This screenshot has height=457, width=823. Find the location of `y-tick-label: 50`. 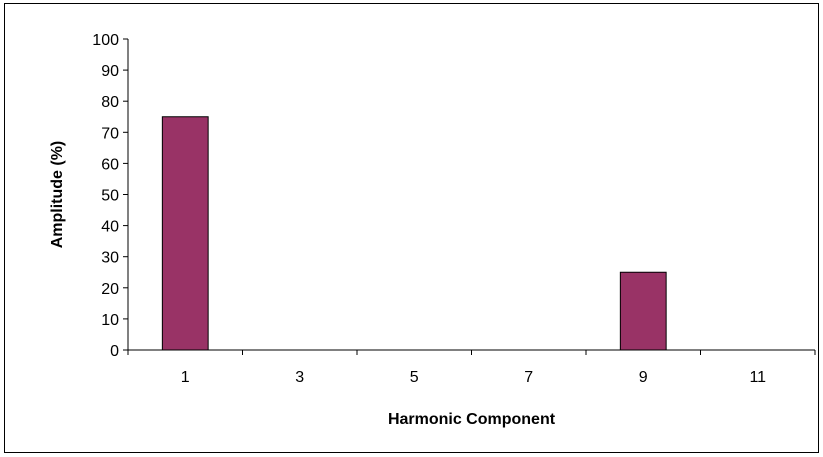

y-tick-label: 50 is located at coordinates (110, 196).